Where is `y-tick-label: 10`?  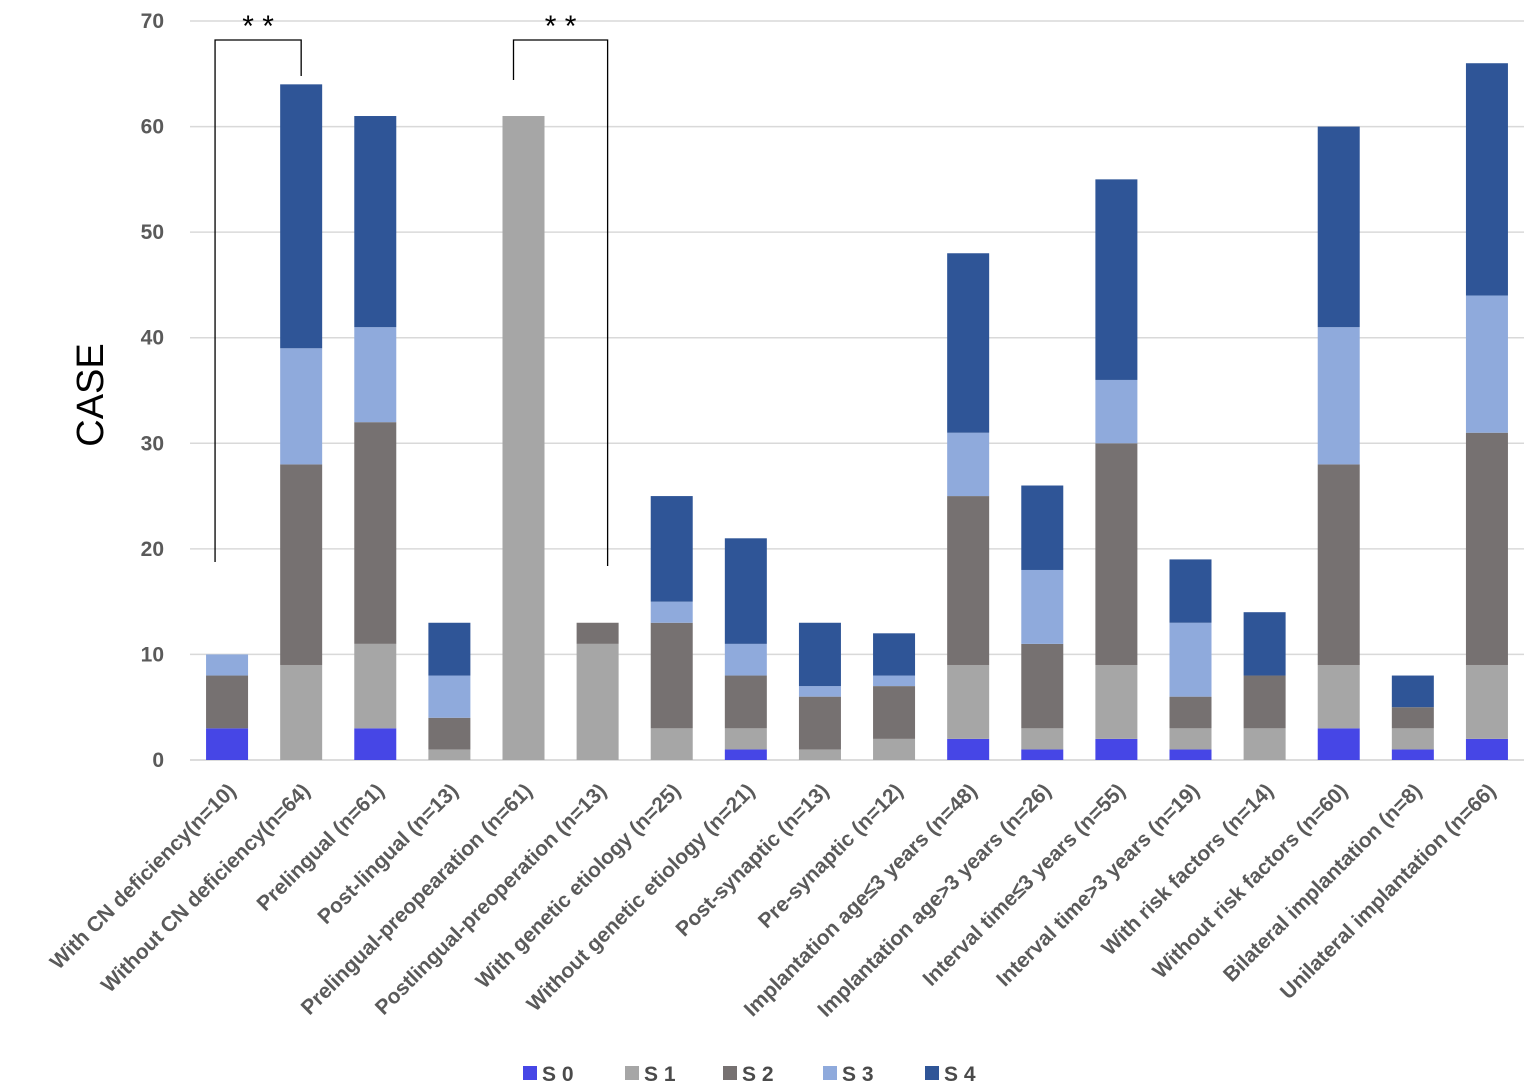
y-tick-label: 10 is located at coordinates (152, 654).